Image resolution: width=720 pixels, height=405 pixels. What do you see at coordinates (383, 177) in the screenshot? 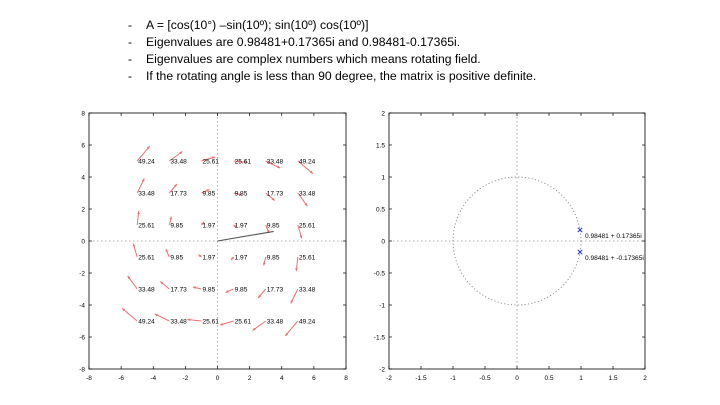
I see `eigen-y-tick-label: 1` at bounding box center [383, 177].